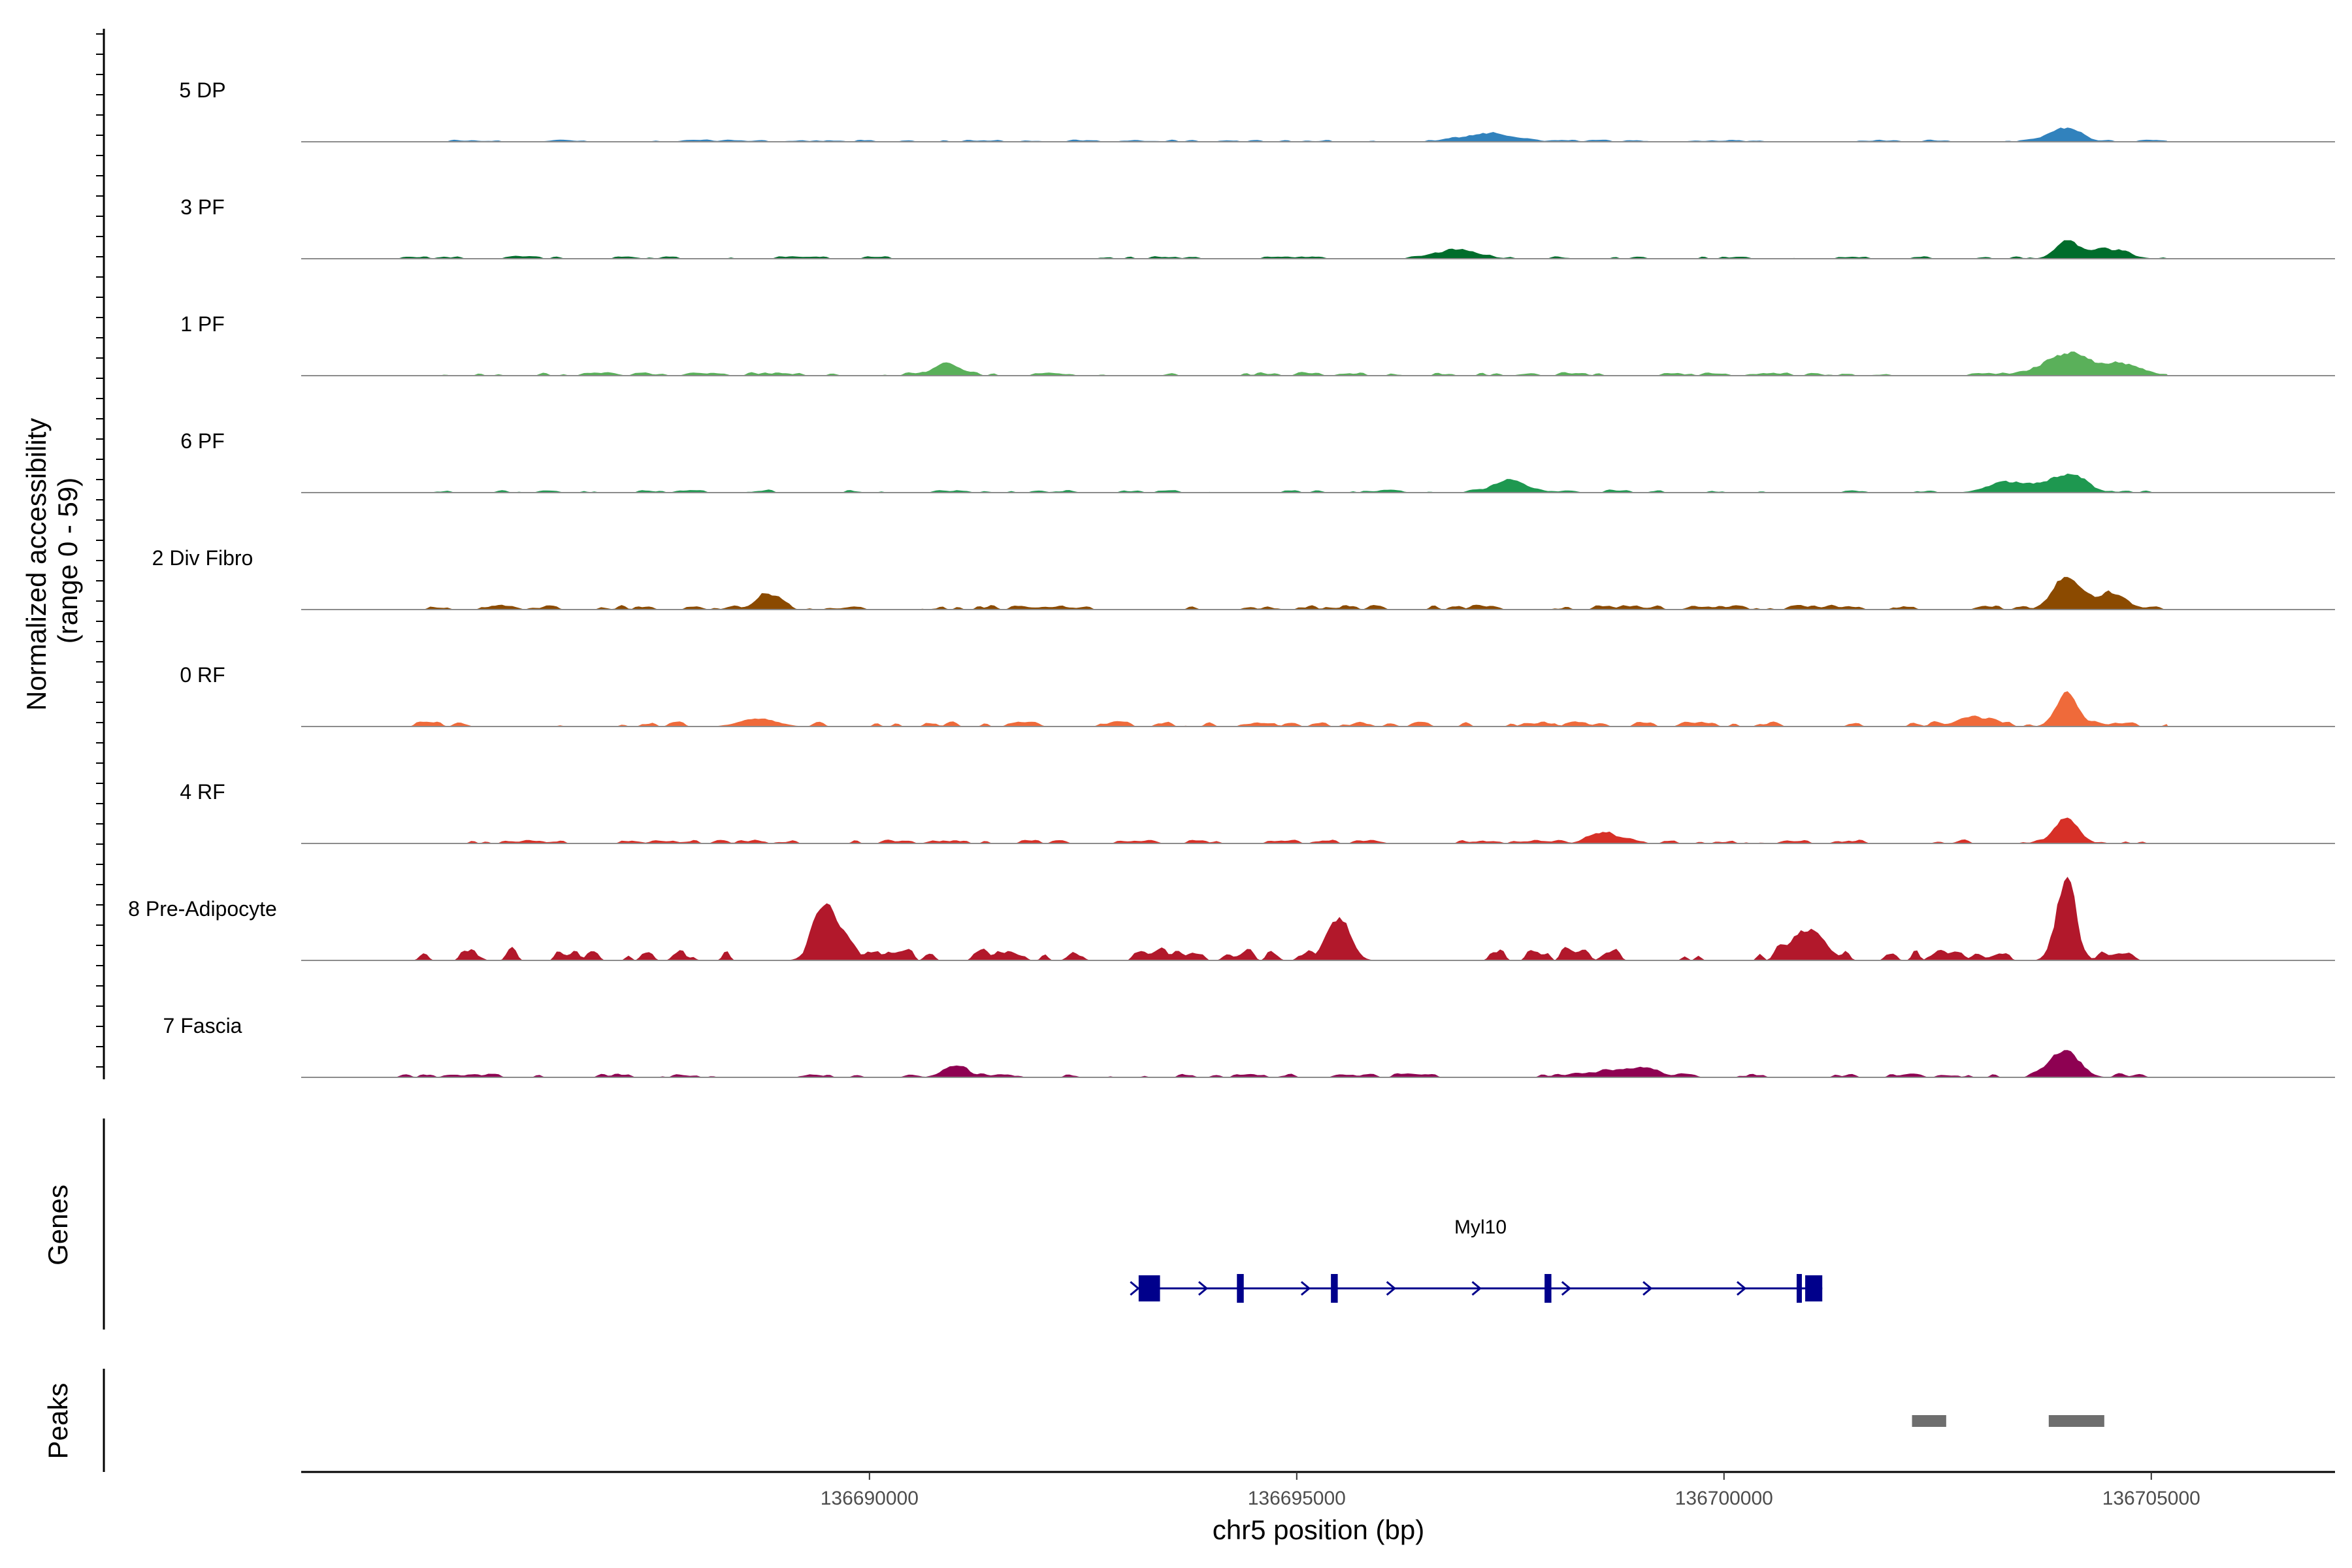  What do you see at coordinates (1297, 1498) in the screenshot?
I see `x-tick-label: 136695000` at bounding box center [1297, 1498].